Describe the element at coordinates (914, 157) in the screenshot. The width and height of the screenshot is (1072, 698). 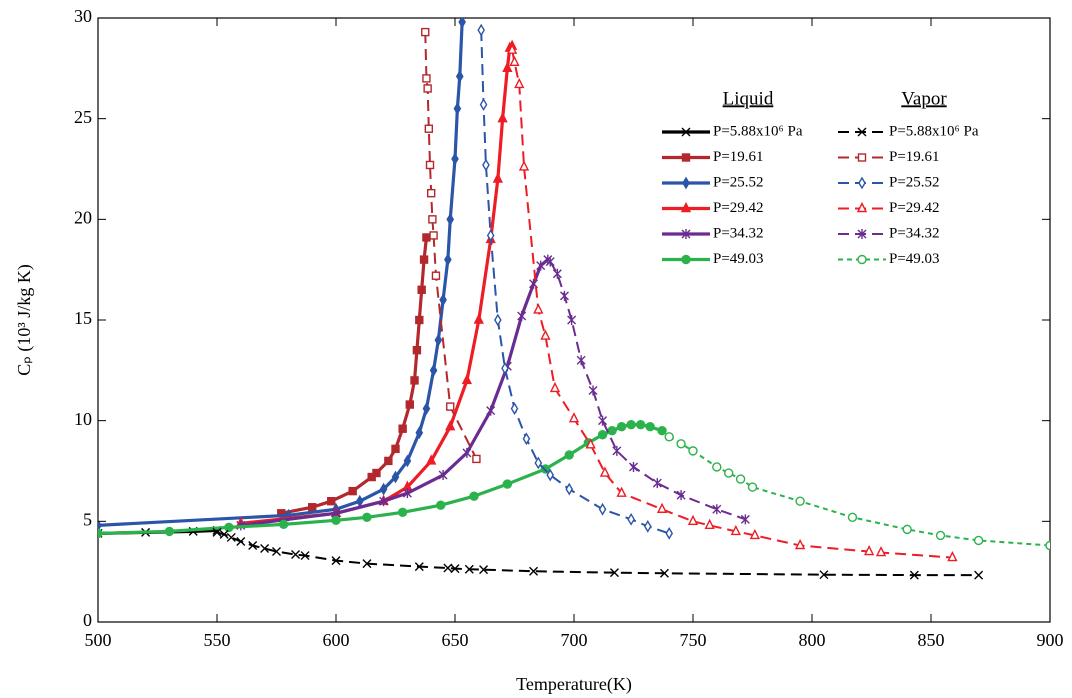
I see `legend-label: P=19.61` at that location.